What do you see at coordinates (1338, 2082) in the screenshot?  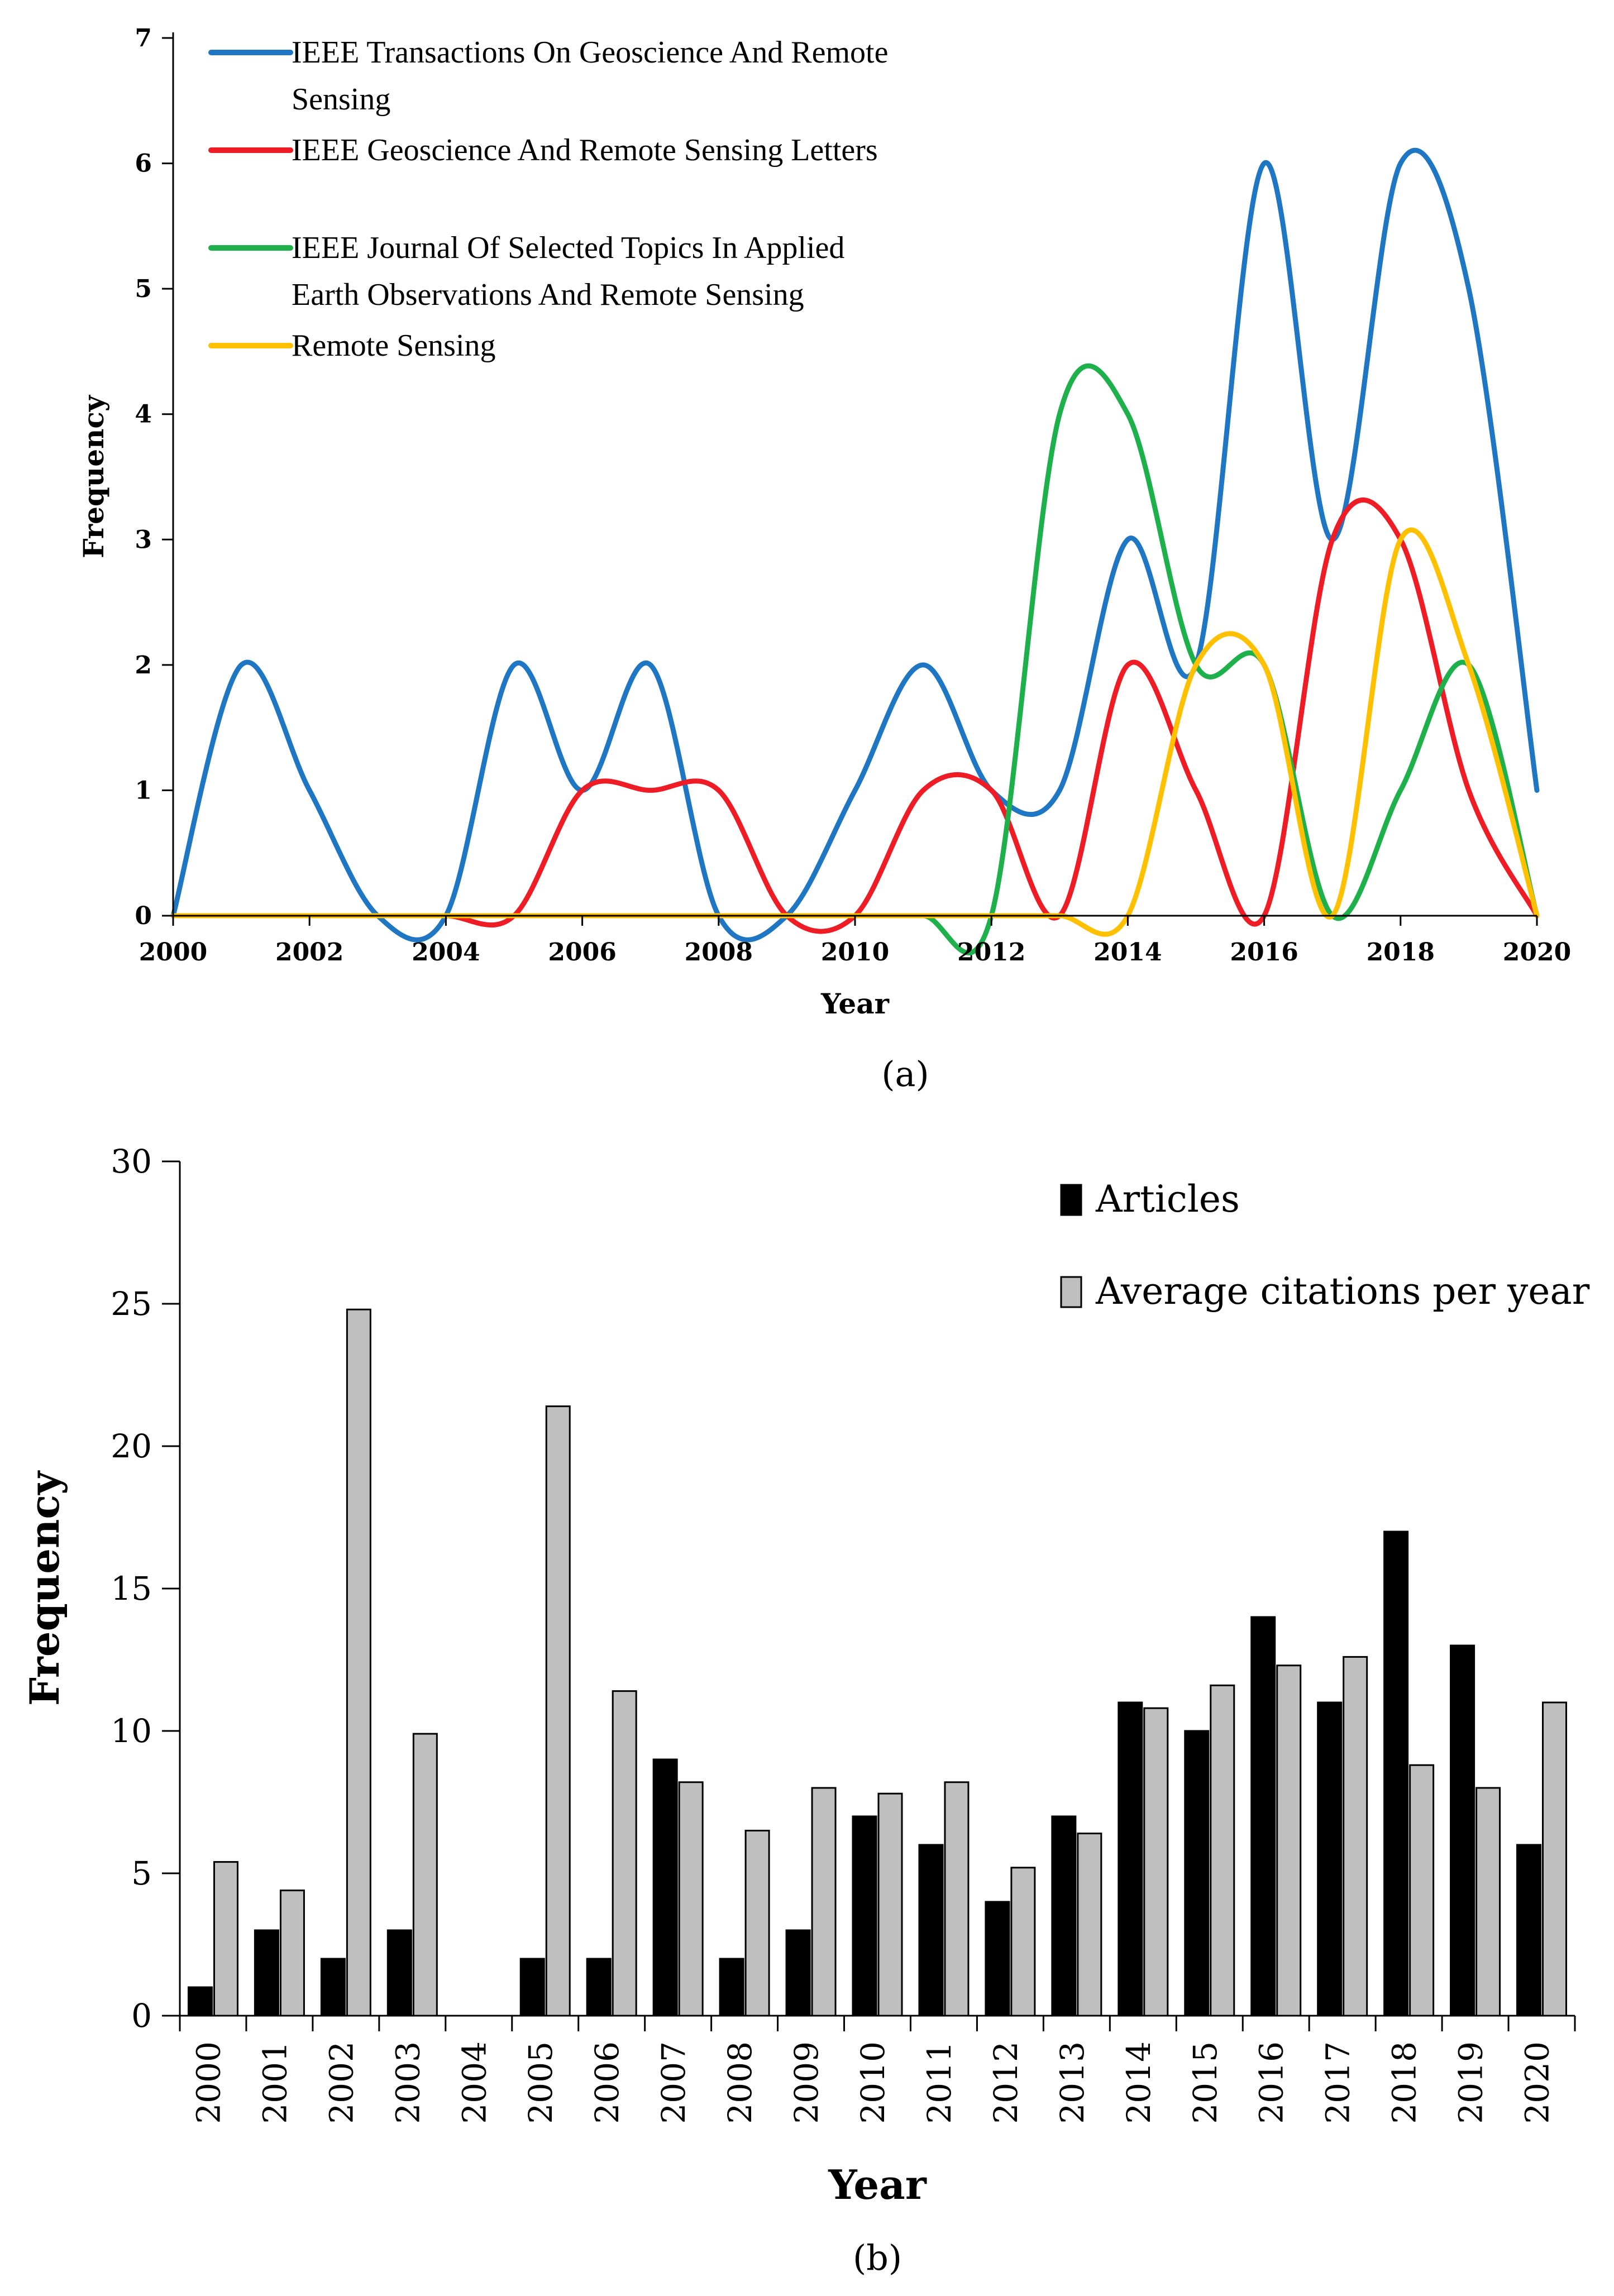 I see `x-tick-label: 2017` at bounding box center [1338, 2082].